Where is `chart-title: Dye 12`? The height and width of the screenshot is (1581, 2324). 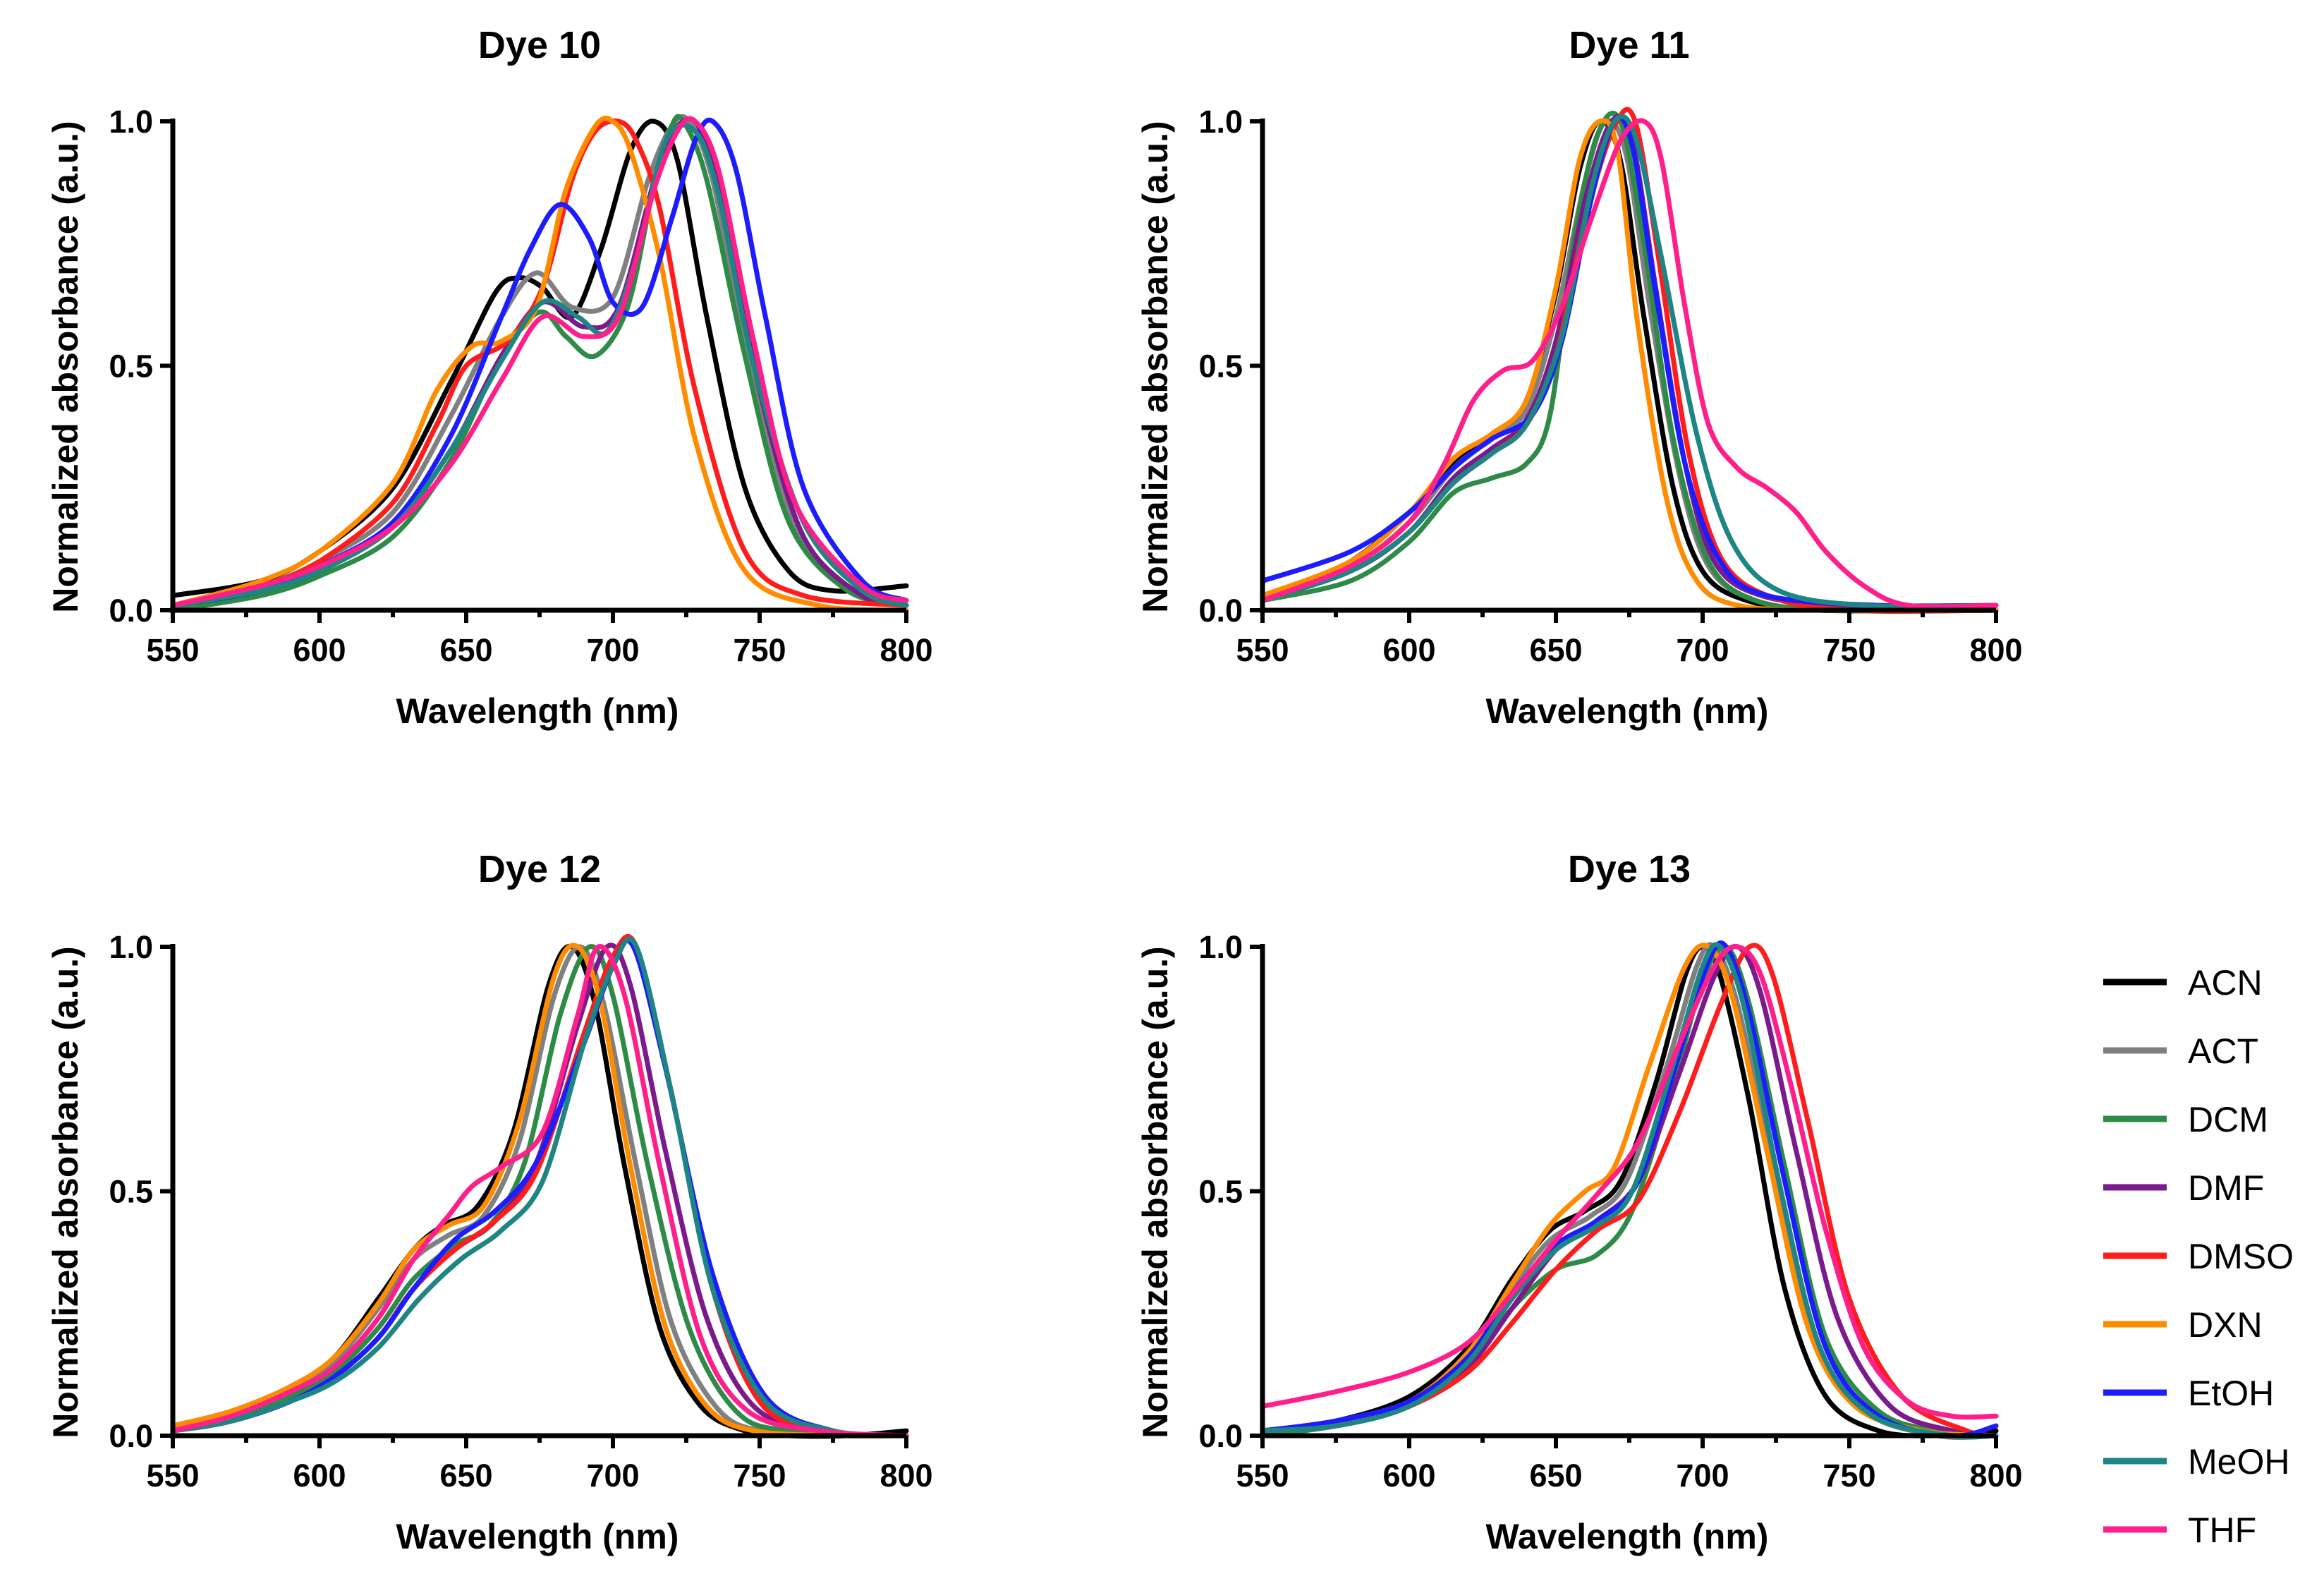 chart-title: Dye 12 is located at coordinates (539, 869).